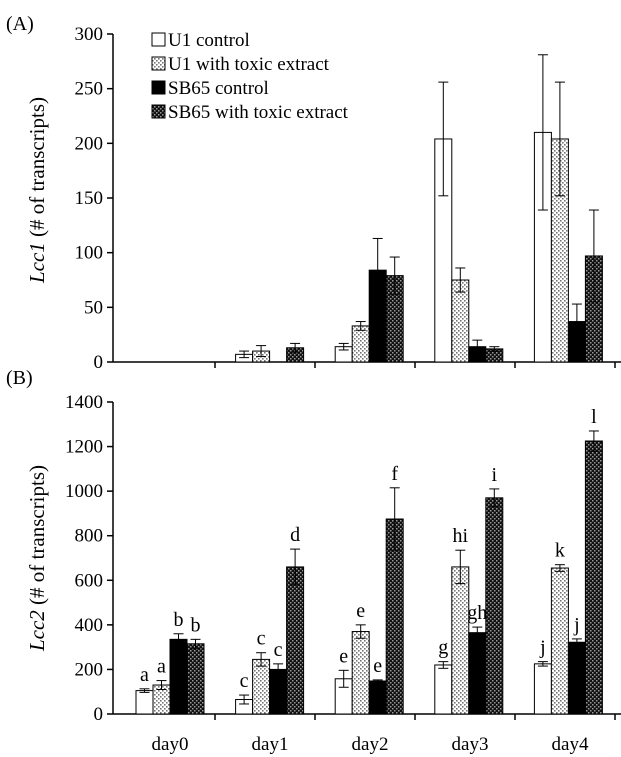 The height and width of the screenshot is (757, 621). I want to click on panel-a-label: (A), so click(20, 24).